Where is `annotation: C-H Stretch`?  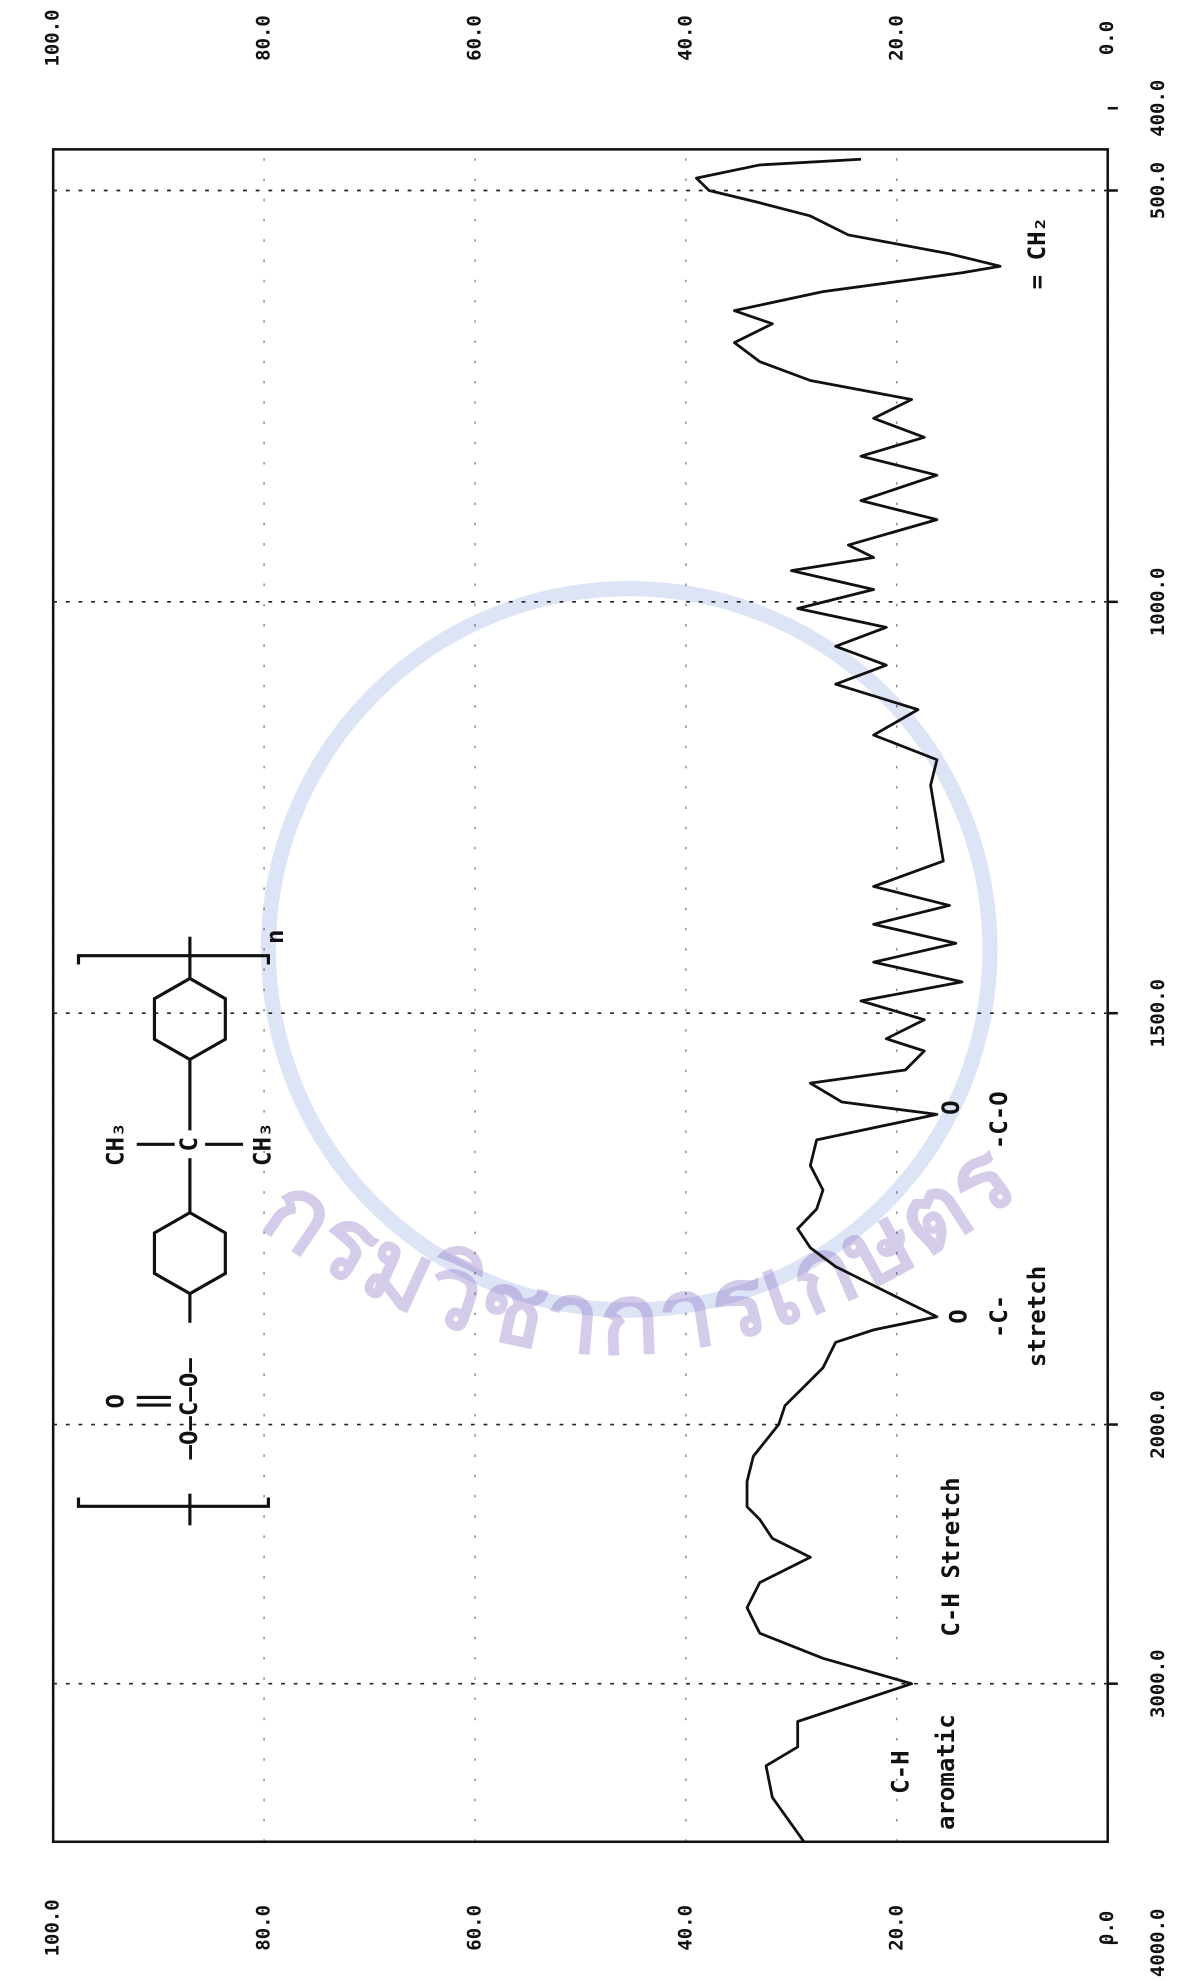 annotation: C-H Stretch is located at coordinates (951, 1556).